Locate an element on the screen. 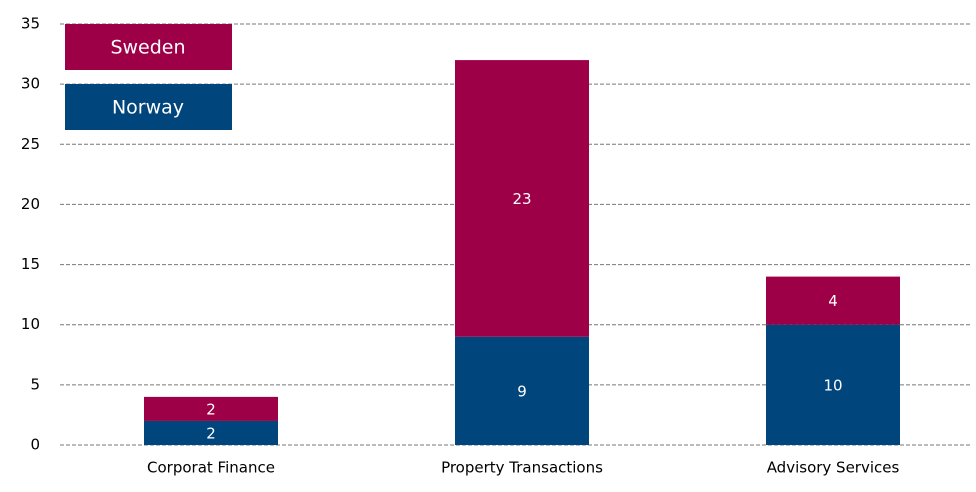 This screenshot has height=492, width=976. data-label: 4 is located at coordinates (833, 301).